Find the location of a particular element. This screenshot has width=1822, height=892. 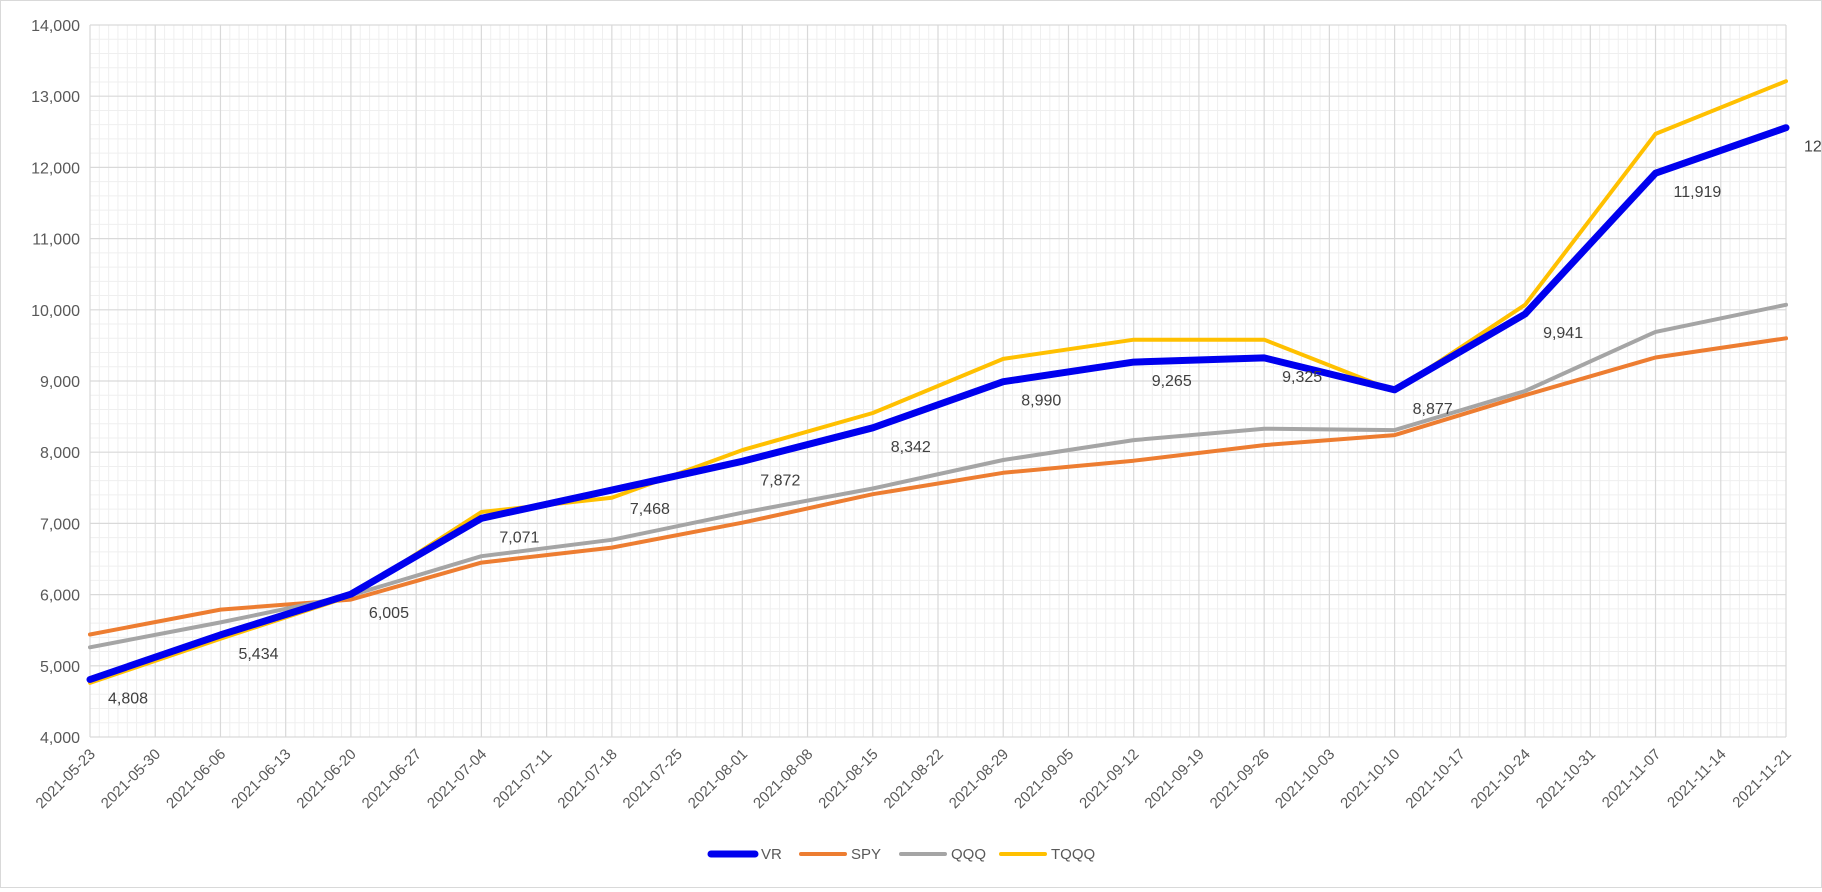

x-tick-label: 2021-05-23 is located at coordinates (66, 779).